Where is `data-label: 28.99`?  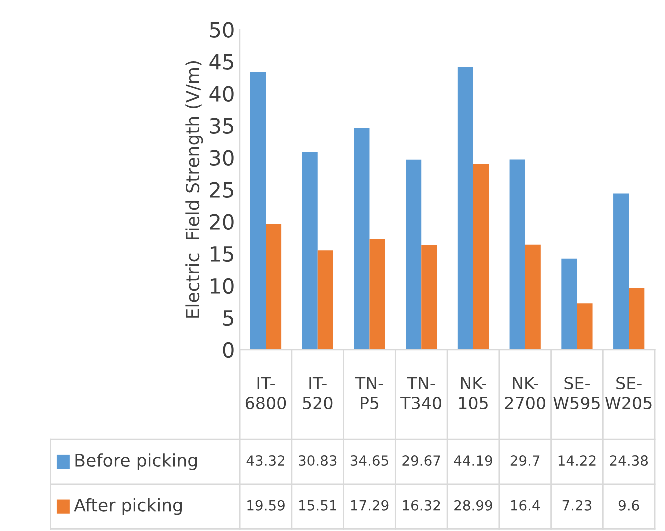
data-label: 28.99 is located at coordinates (473, 505).